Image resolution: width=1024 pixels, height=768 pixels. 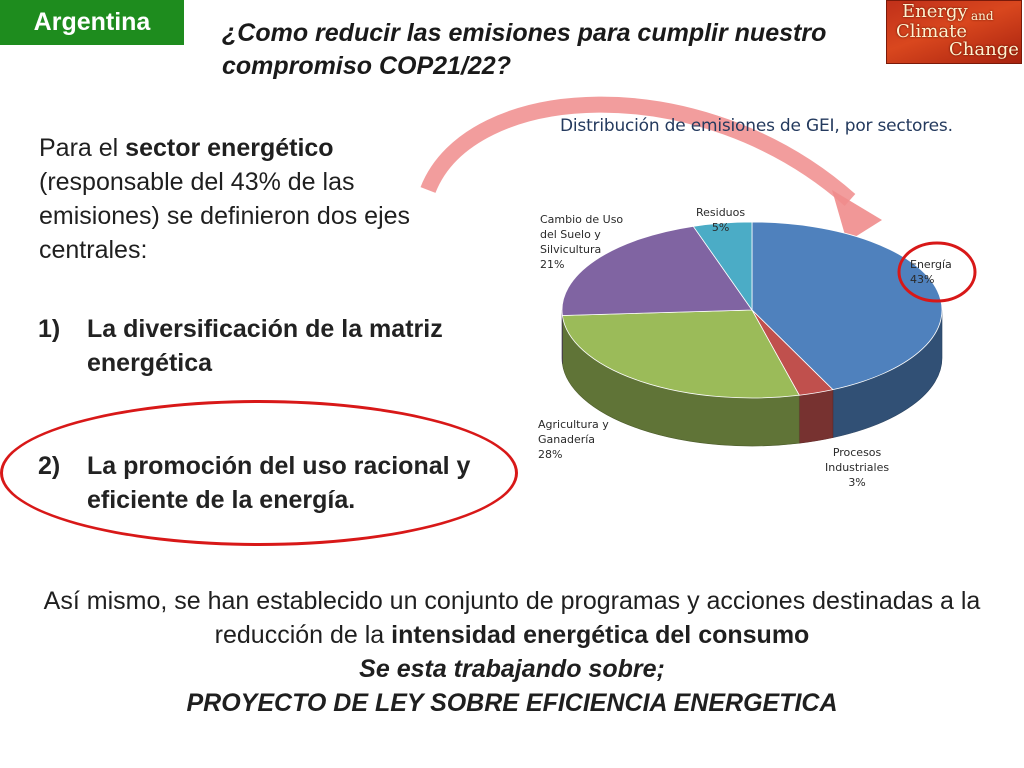 I want to click on logo-line: Energy, so click(x=935, y=11).